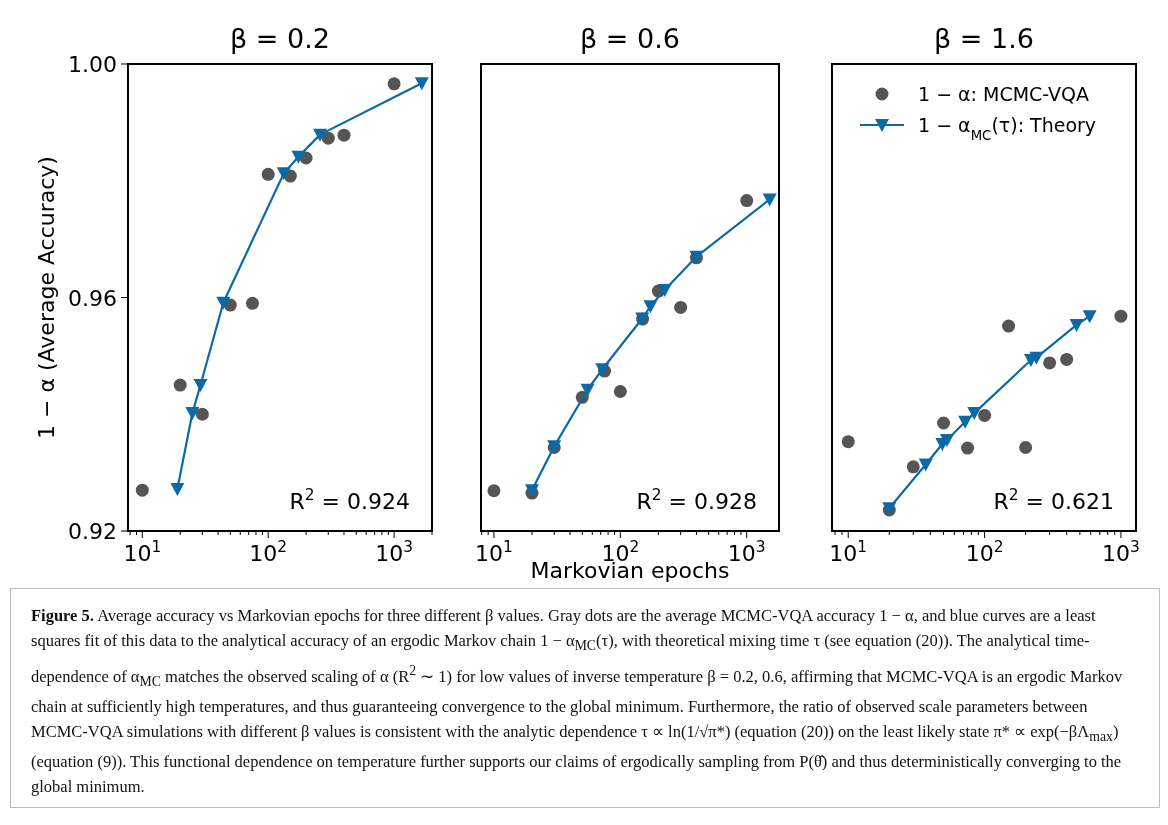  What do you see at coordinates (46, 297) in the screenshot?
I see `y-axis-title: 1 − α (Average Accuracy)` at bounding box center [46, 297].